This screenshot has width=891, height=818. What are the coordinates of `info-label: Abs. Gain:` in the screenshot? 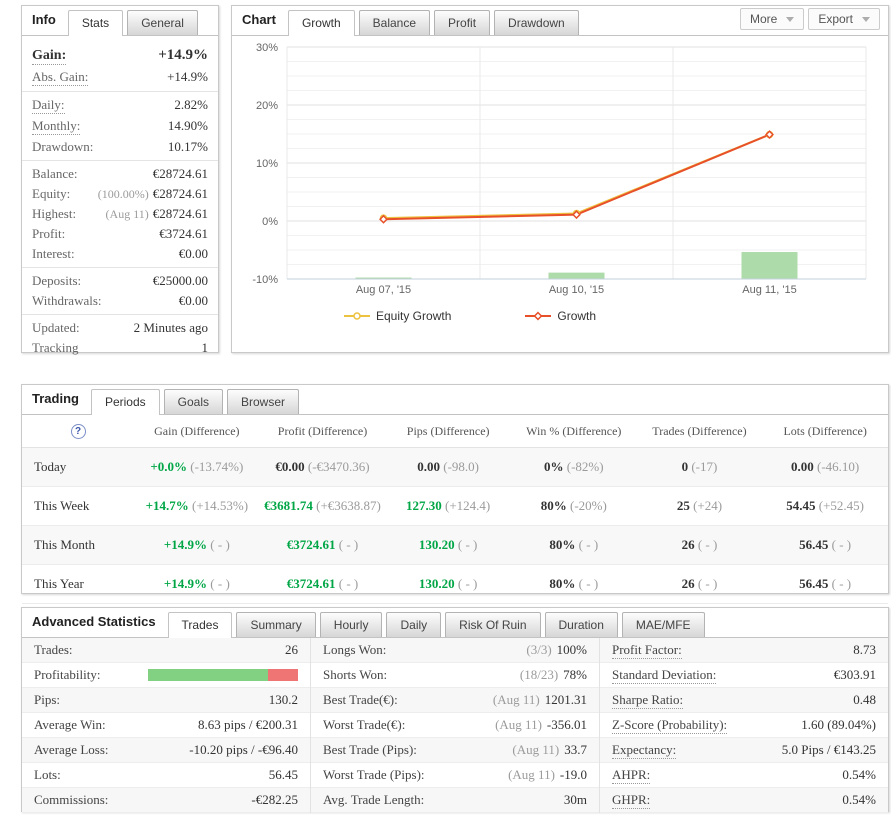 It's located at (60, 77).